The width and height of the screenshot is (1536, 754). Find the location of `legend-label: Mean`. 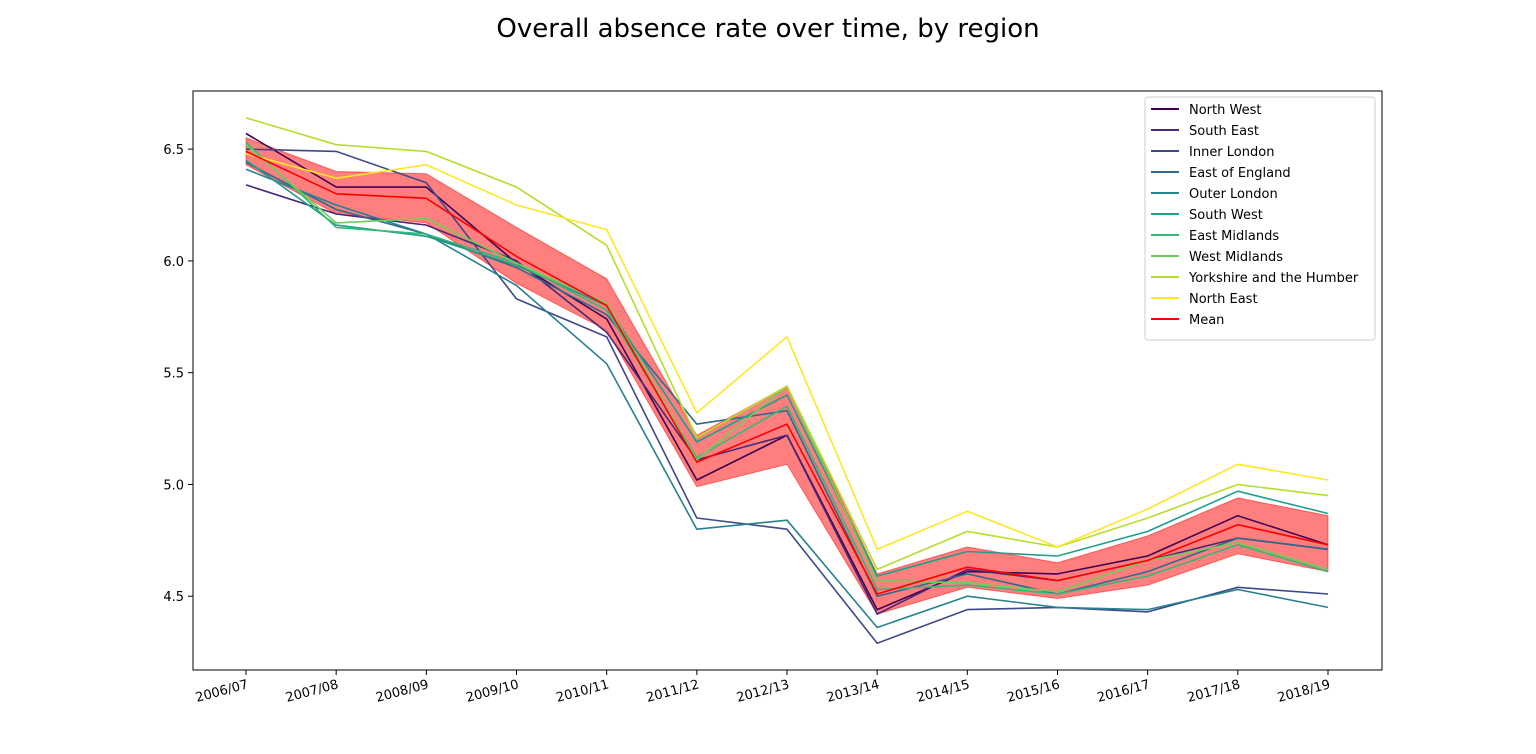

legend-label: Mean is located at coordinates (1206, 320).